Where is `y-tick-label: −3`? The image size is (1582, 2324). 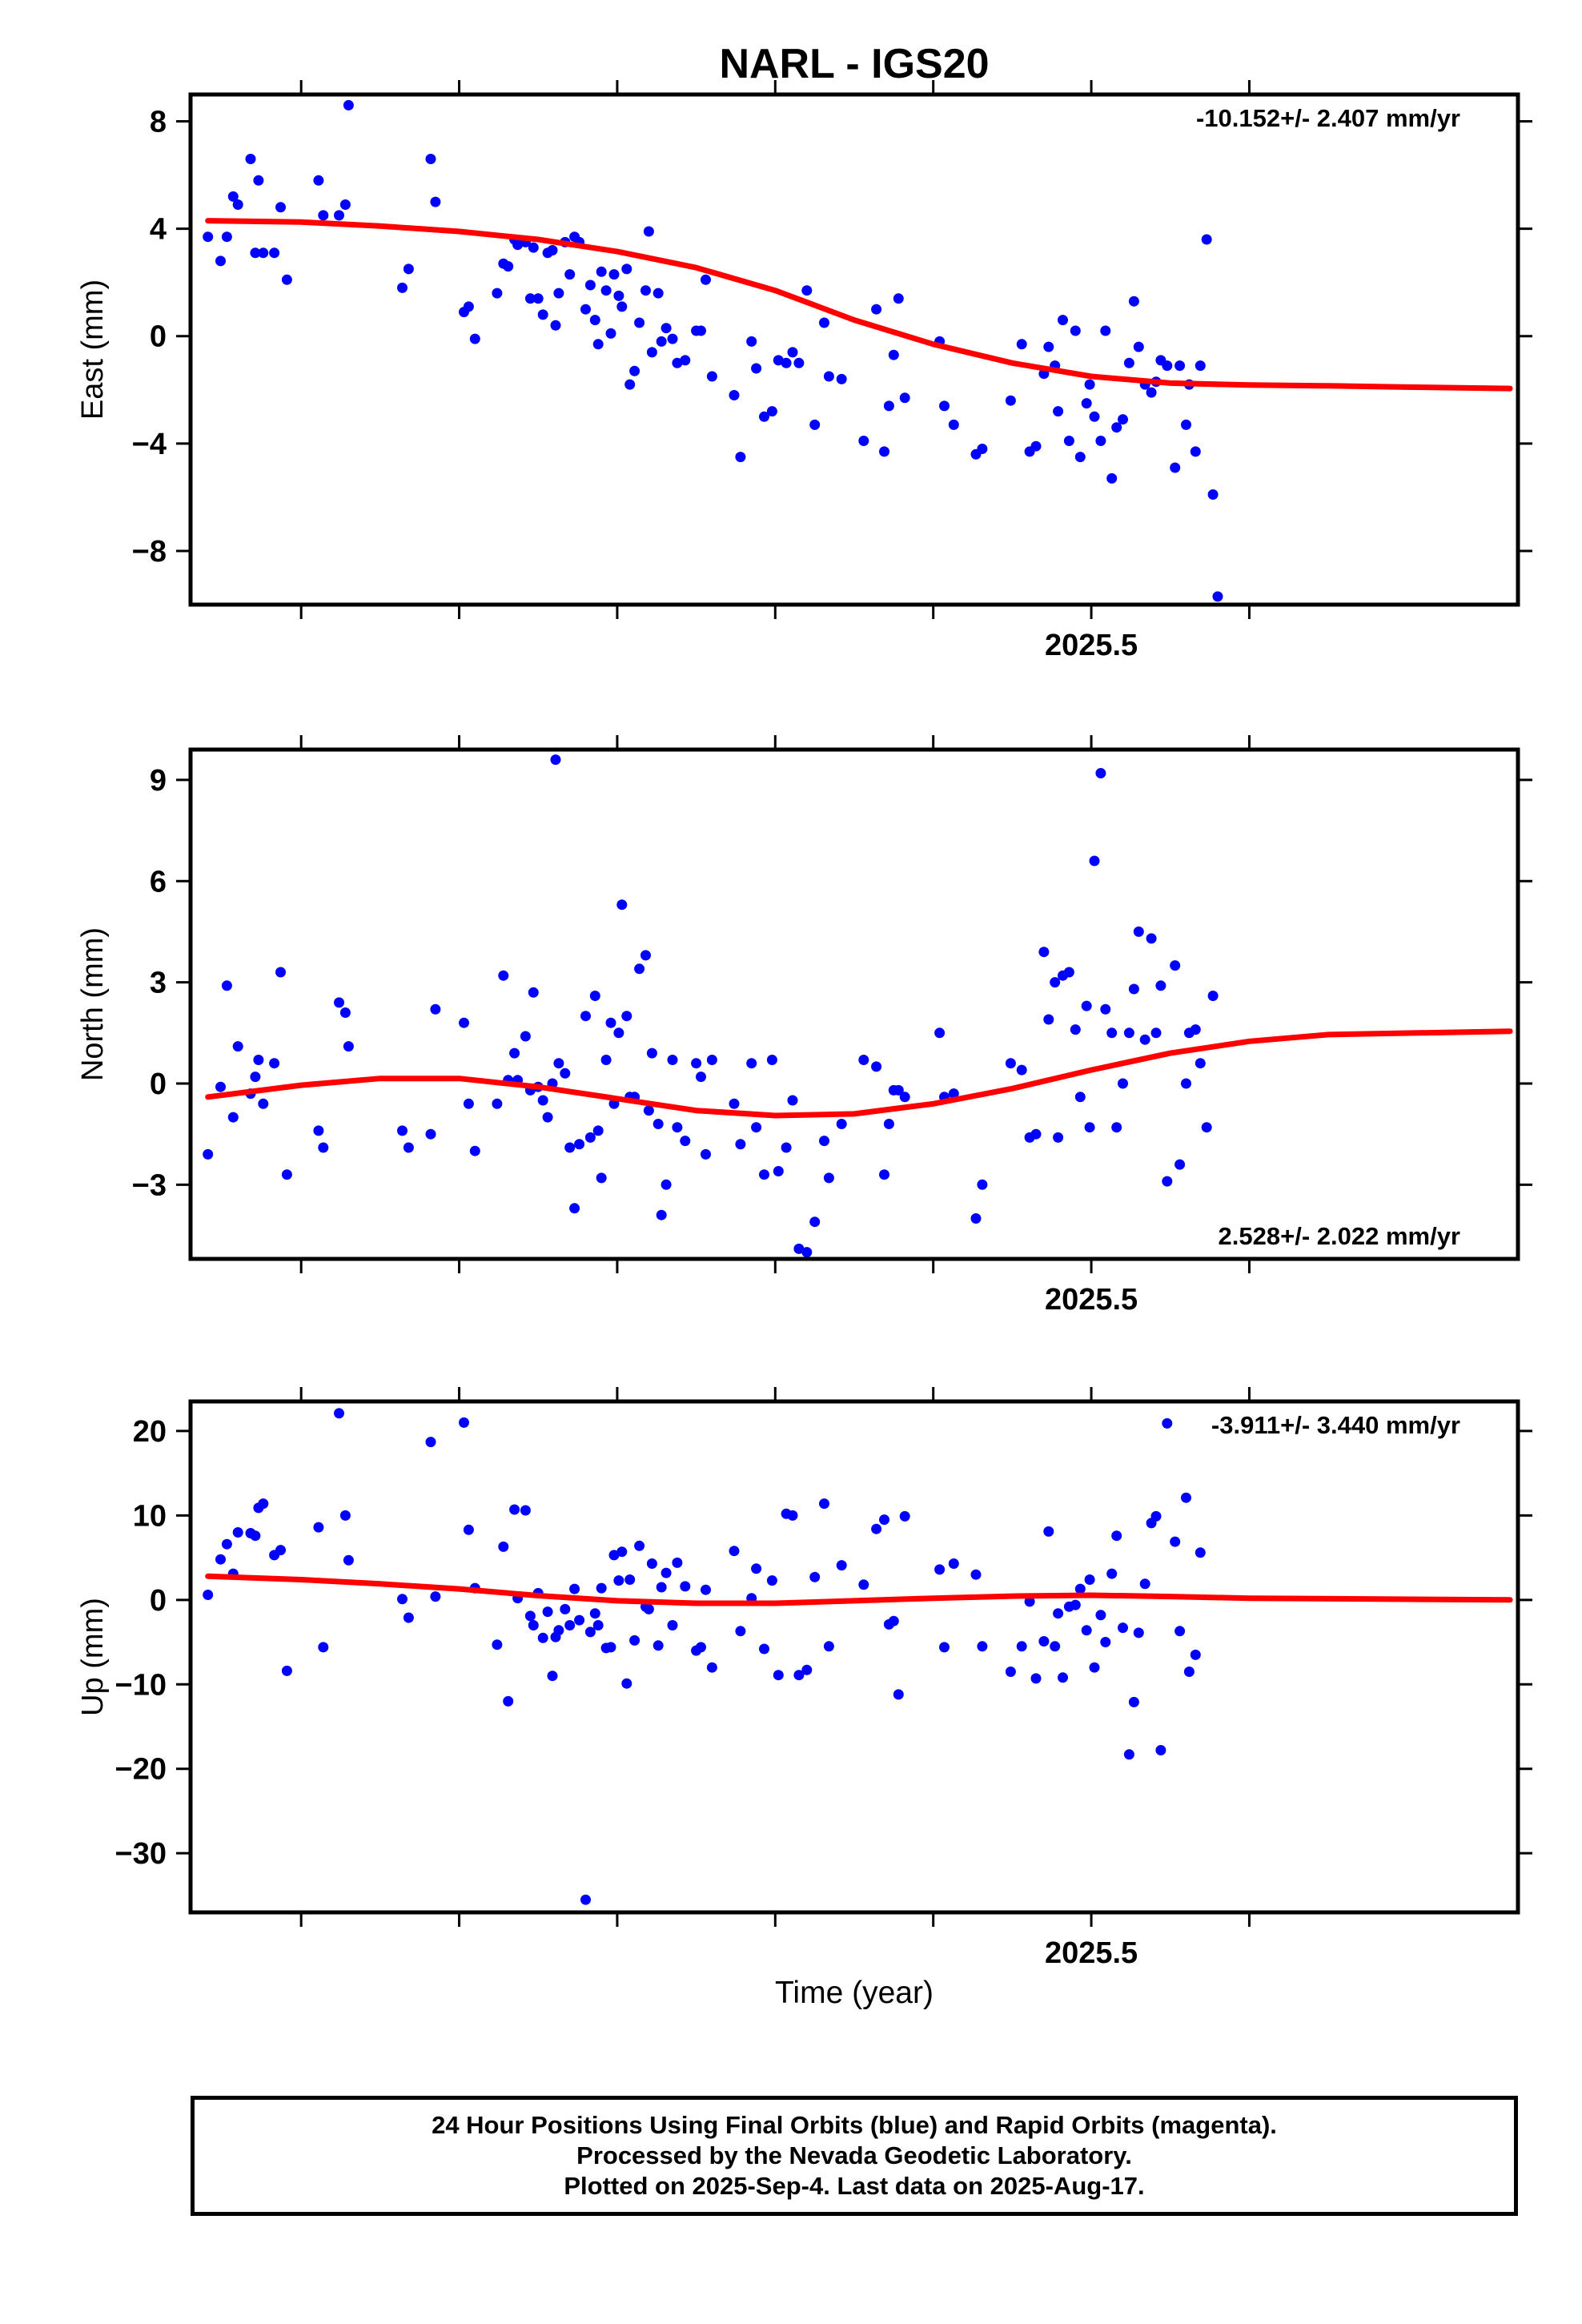 y-tick-label: −3 is located at coordinates (149, 1185).